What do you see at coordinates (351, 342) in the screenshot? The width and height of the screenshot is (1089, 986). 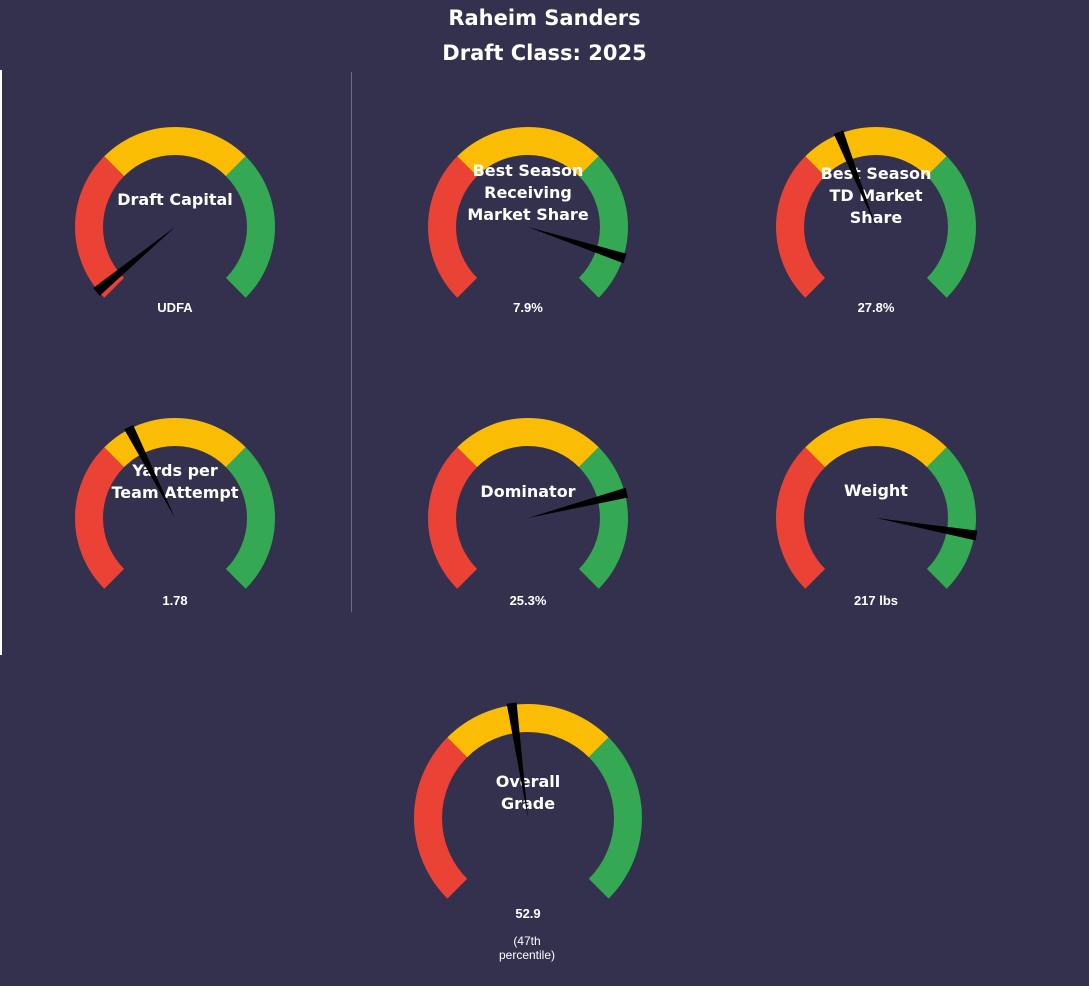 I see `column-divider` at bounding box center [351, 342].